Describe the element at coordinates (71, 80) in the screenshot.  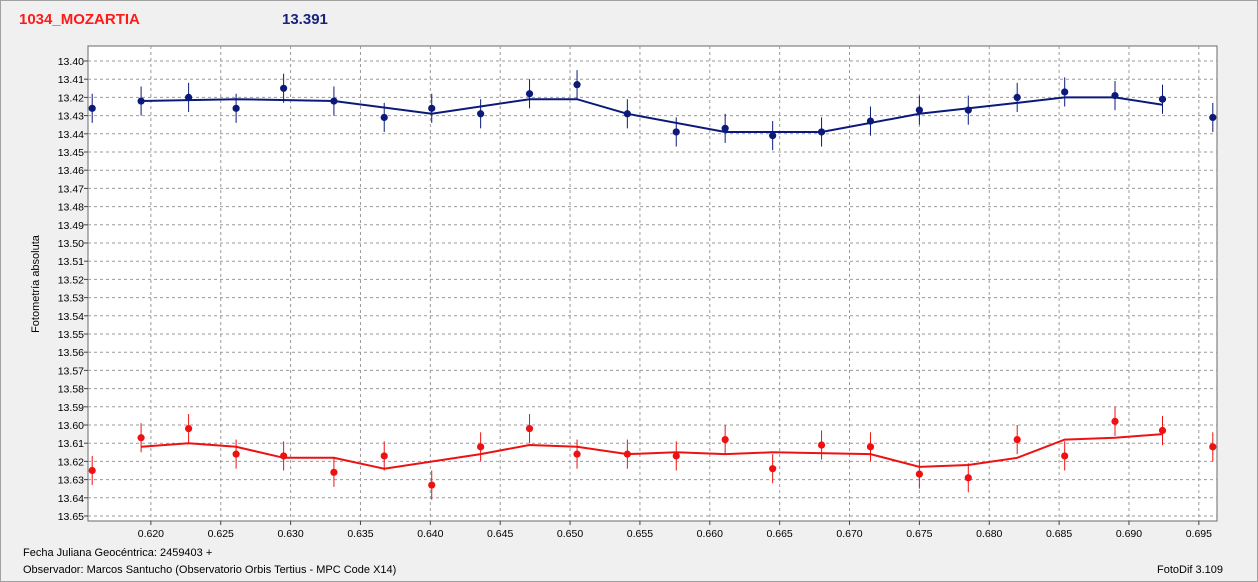
I see `y-tick-label: 13.41` at that location.